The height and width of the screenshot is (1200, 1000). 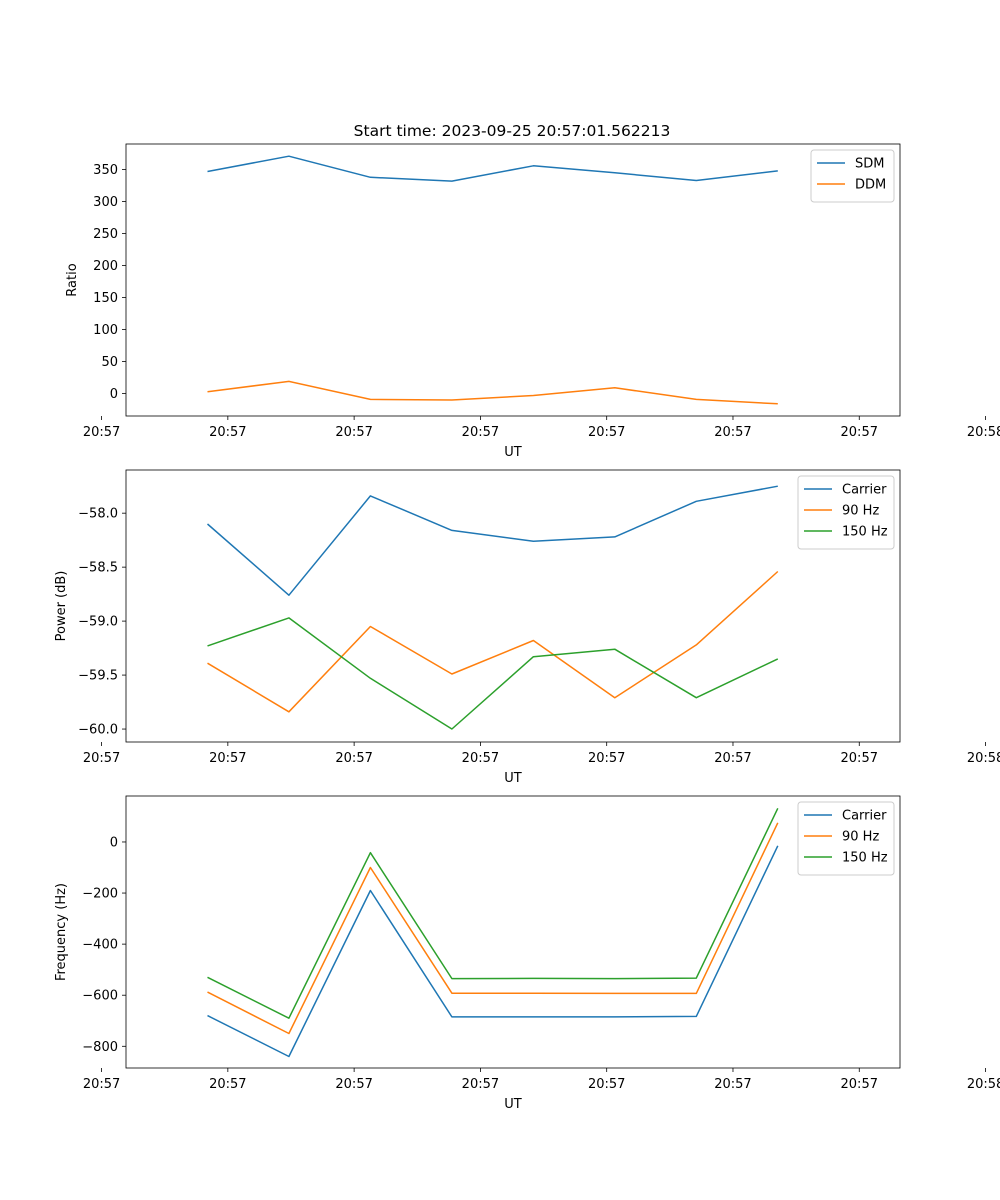 I want to click on y-tick-label: −600, so click(x=100, y=996).